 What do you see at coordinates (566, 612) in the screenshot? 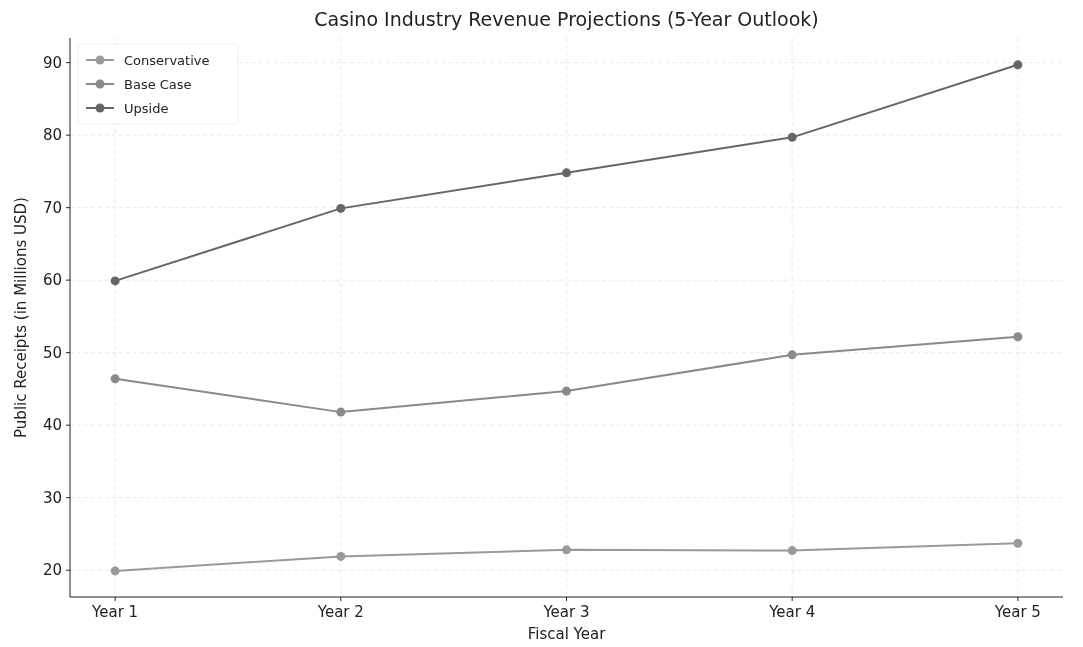
I see `x-tick-label: Year 3` at bounding box center [566, 612].